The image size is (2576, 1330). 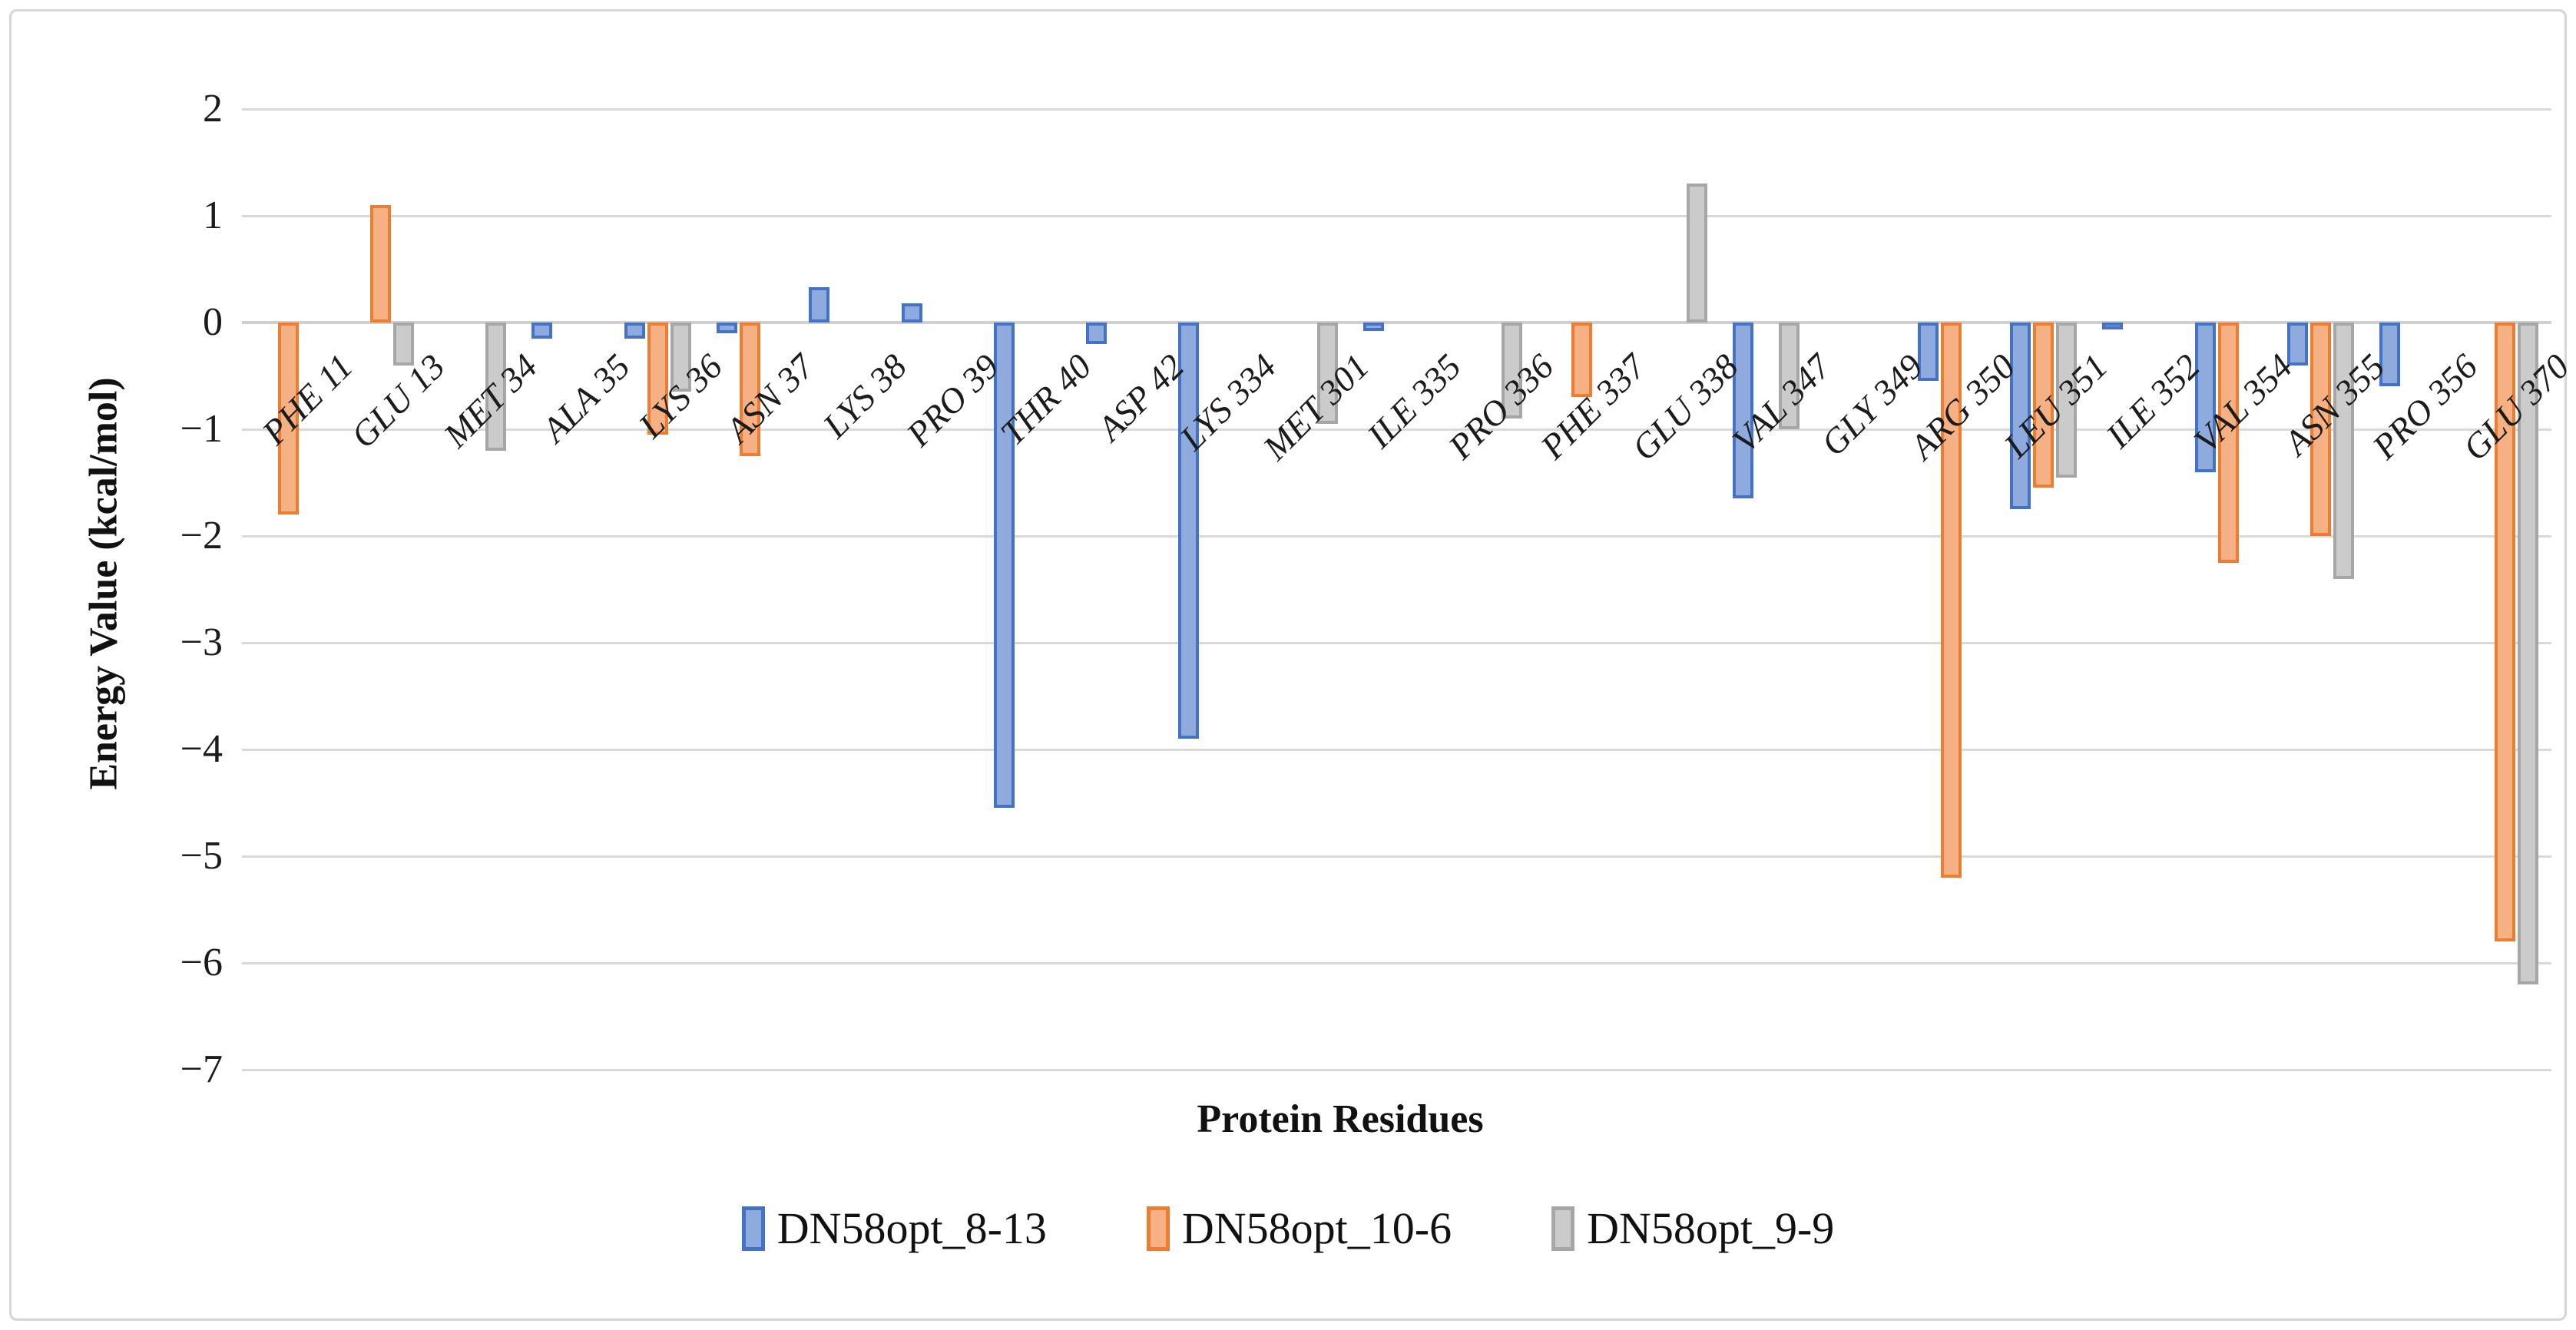 What do you see at coordinates (912, 1228) in the screenshot?
I see `legend-label-dn58opt-8-13: DN58opt_8-13` at bounding box center [912, 1228].